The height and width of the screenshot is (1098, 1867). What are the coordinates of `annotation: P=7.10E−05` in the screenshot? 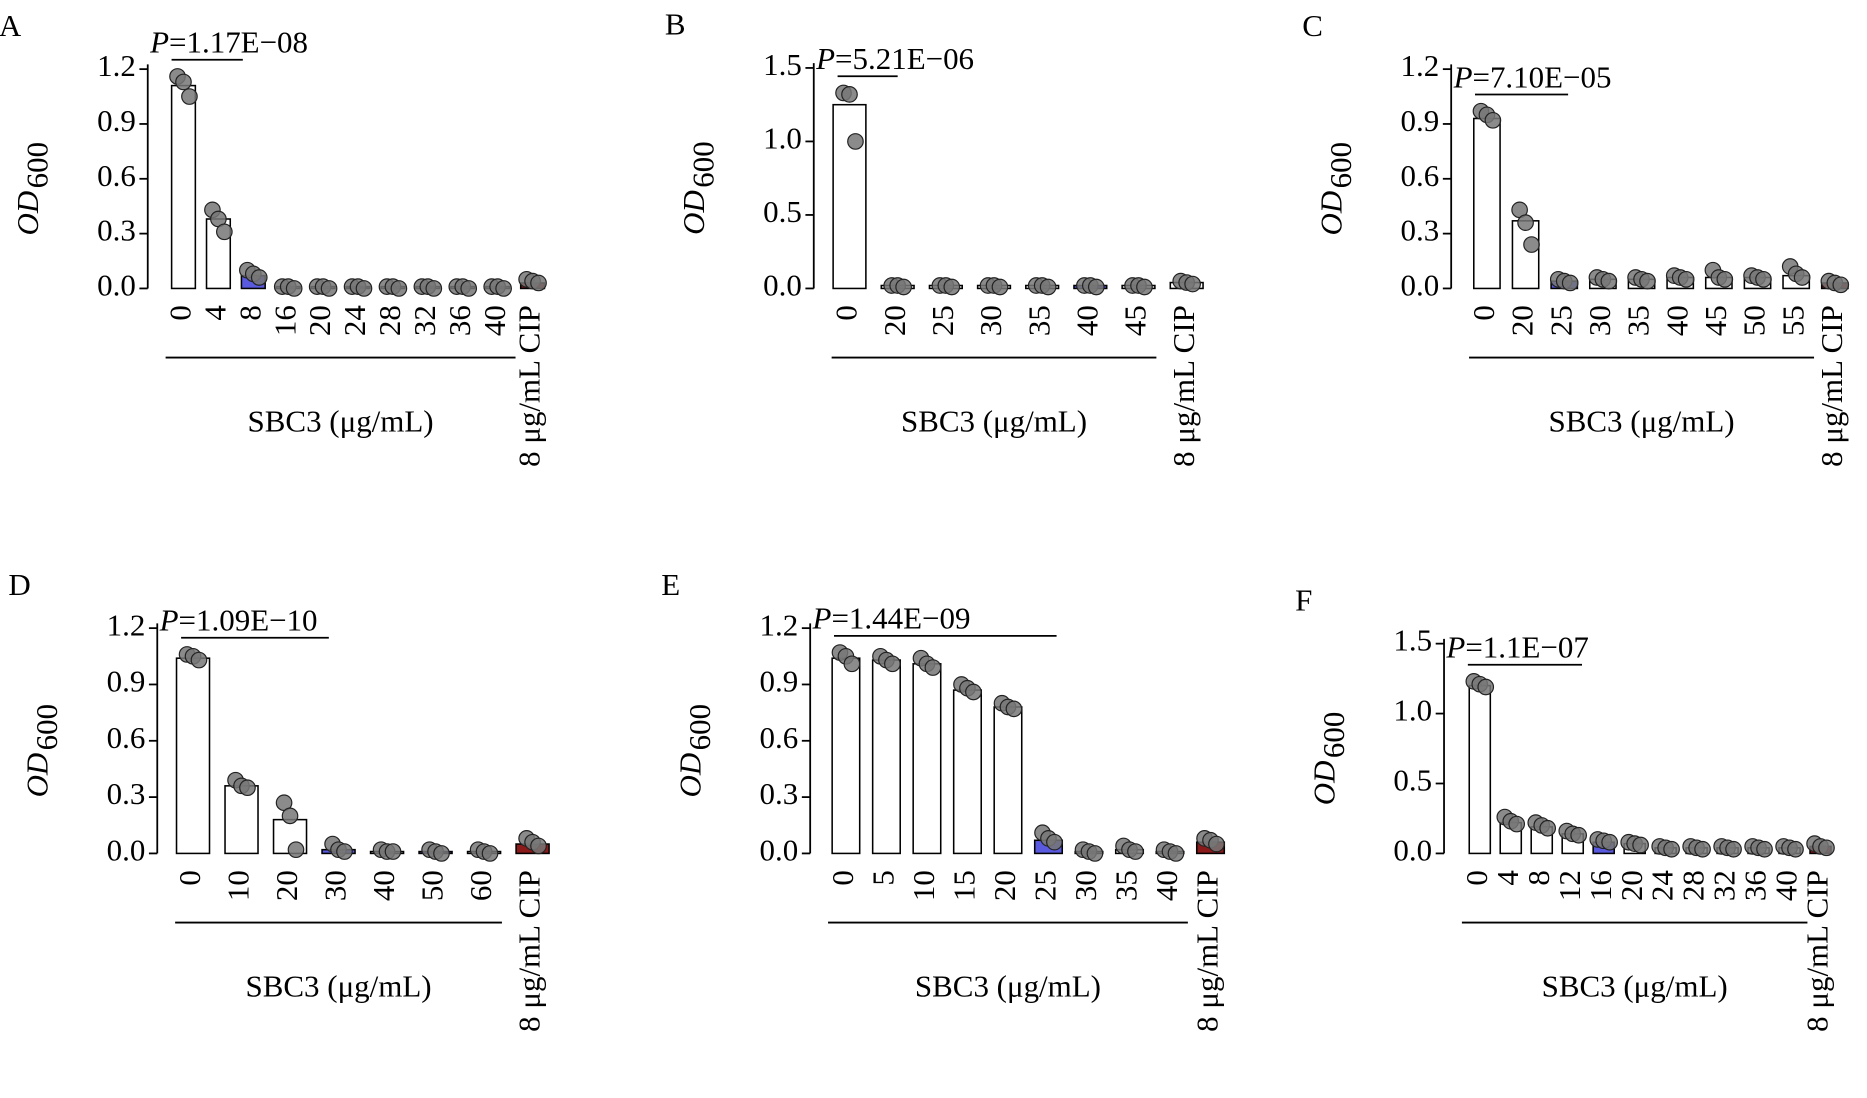 It's located at (1532, 76).